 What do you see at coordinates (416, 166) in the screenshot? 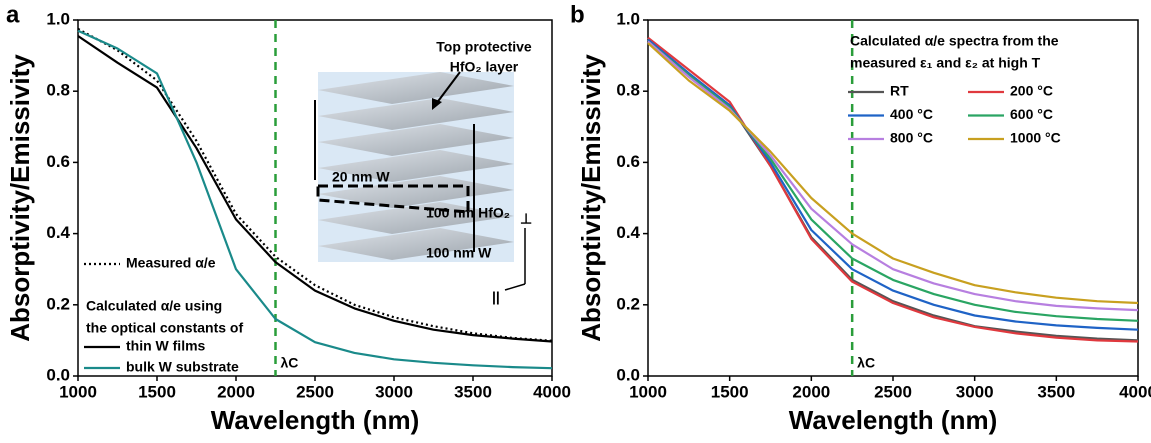
I see `stack-plates` at bounding box center [416, 166].